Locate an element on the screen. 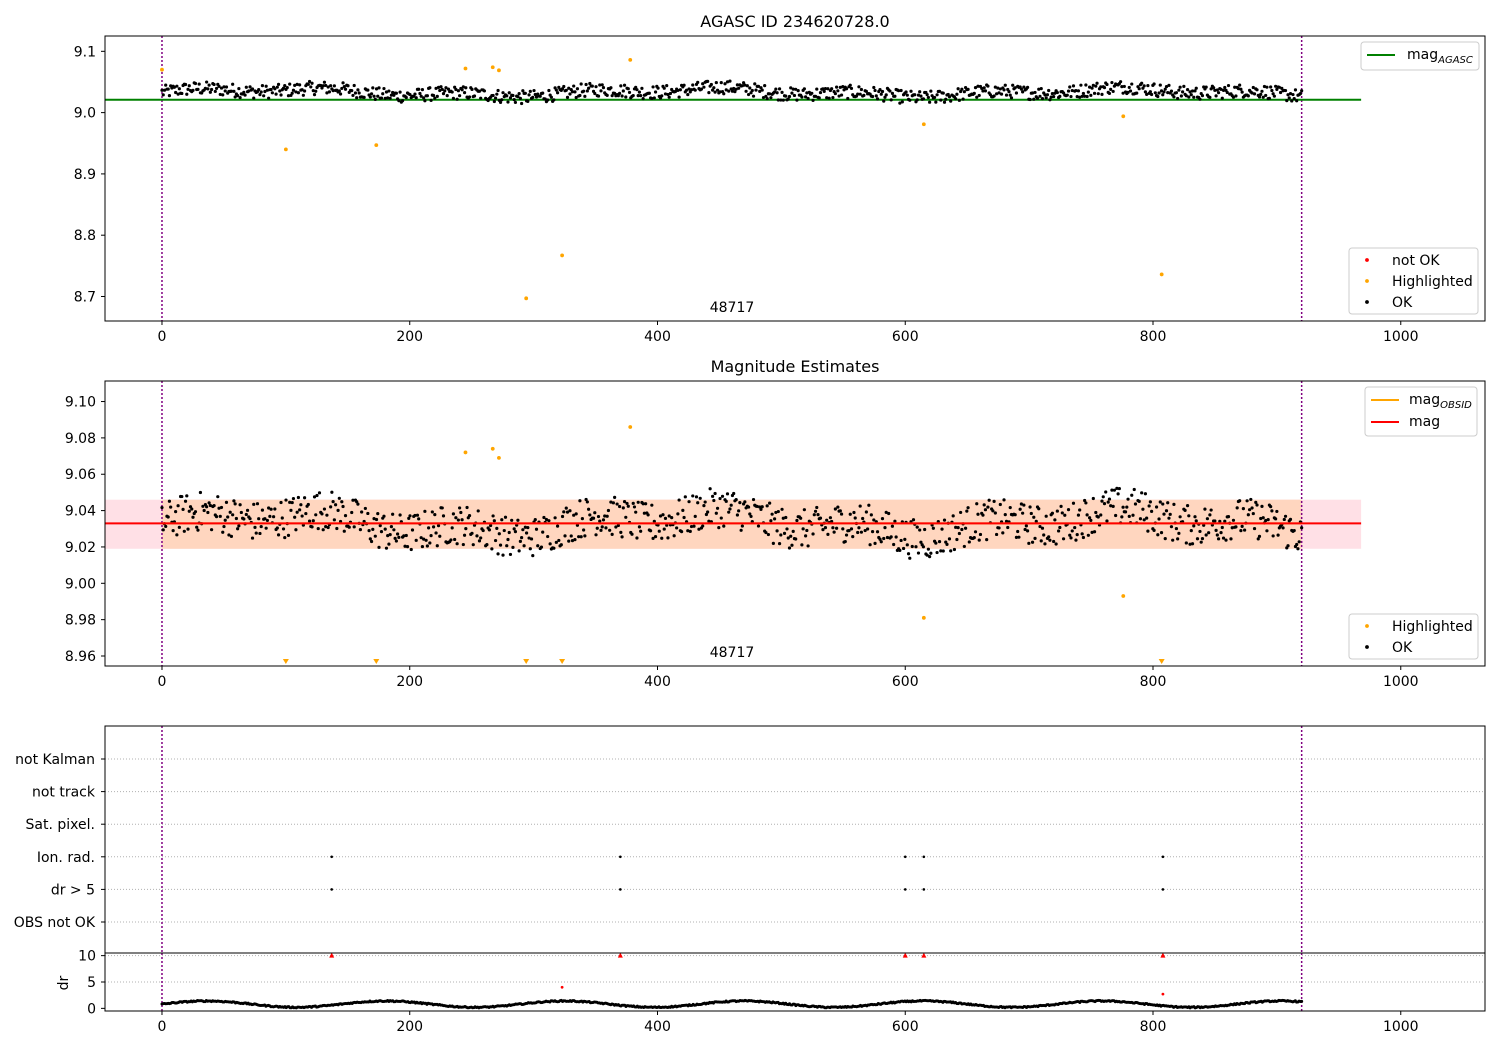 Image resolution: width=1500 pixels, height=1050 pixels. flag-point is located at coordinates (924, 857).